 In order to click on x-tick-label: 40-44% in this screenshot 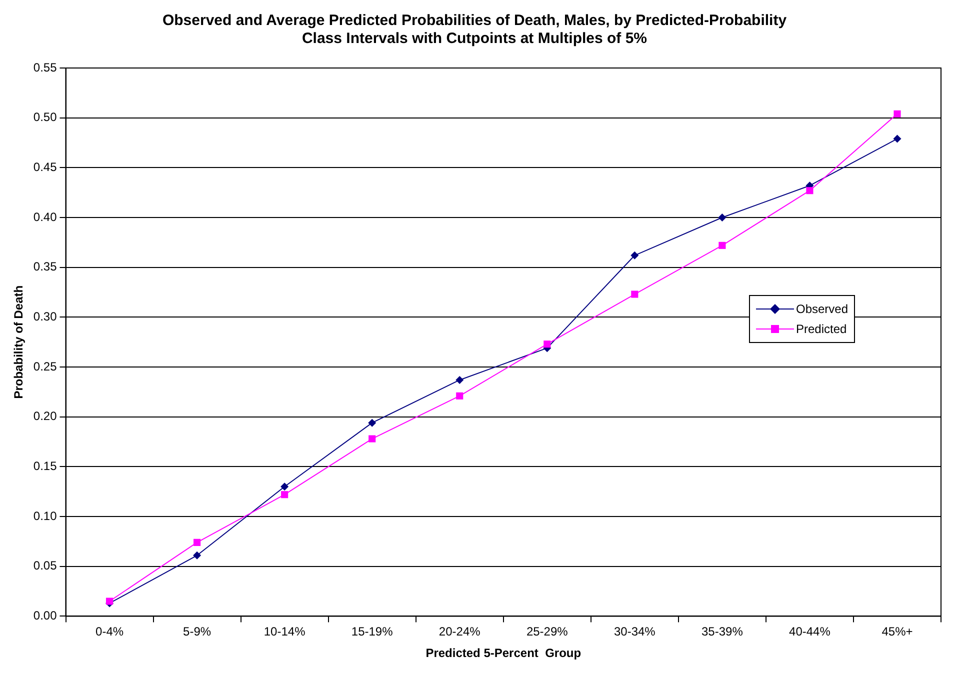, I will do `click(810, 631)`.